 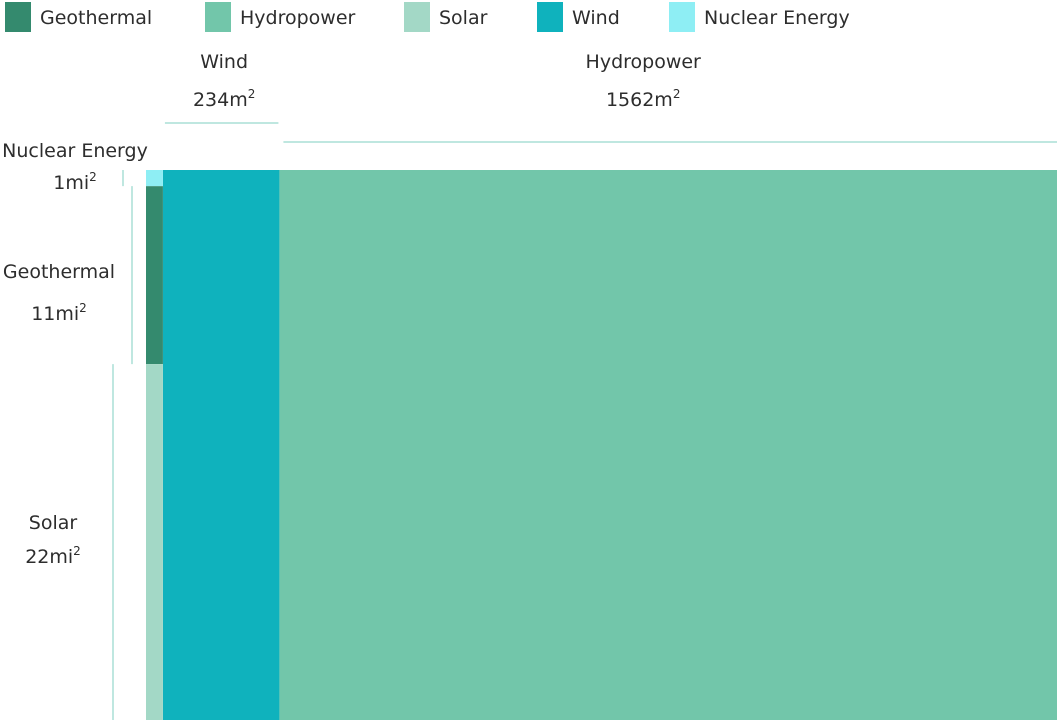 I want to click on label-value-geothermal: 11mi2, so click(x=59, y=313).